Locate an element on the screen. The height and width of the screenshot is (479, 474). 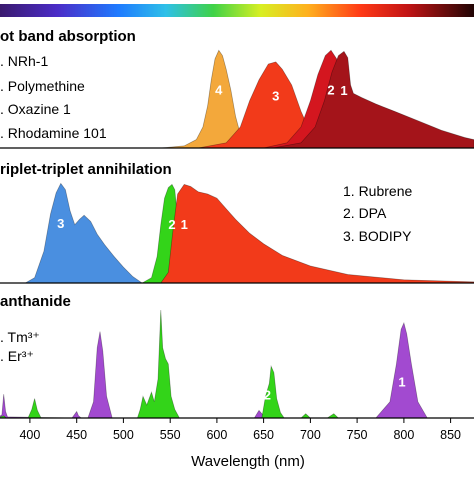
peak-label: 4 is located at coordinates (219, 89).